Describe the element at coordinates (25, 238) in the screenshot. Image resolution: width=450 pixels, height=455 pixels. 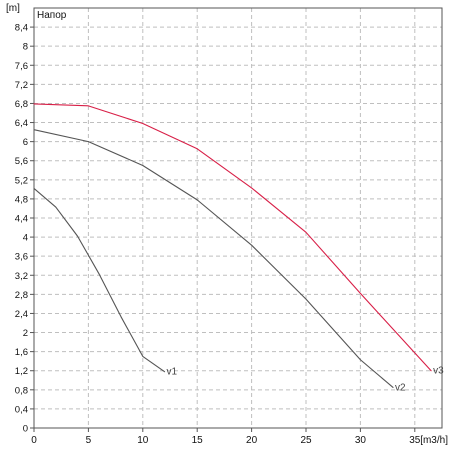
I see `y-tick-label: 4` at that location.